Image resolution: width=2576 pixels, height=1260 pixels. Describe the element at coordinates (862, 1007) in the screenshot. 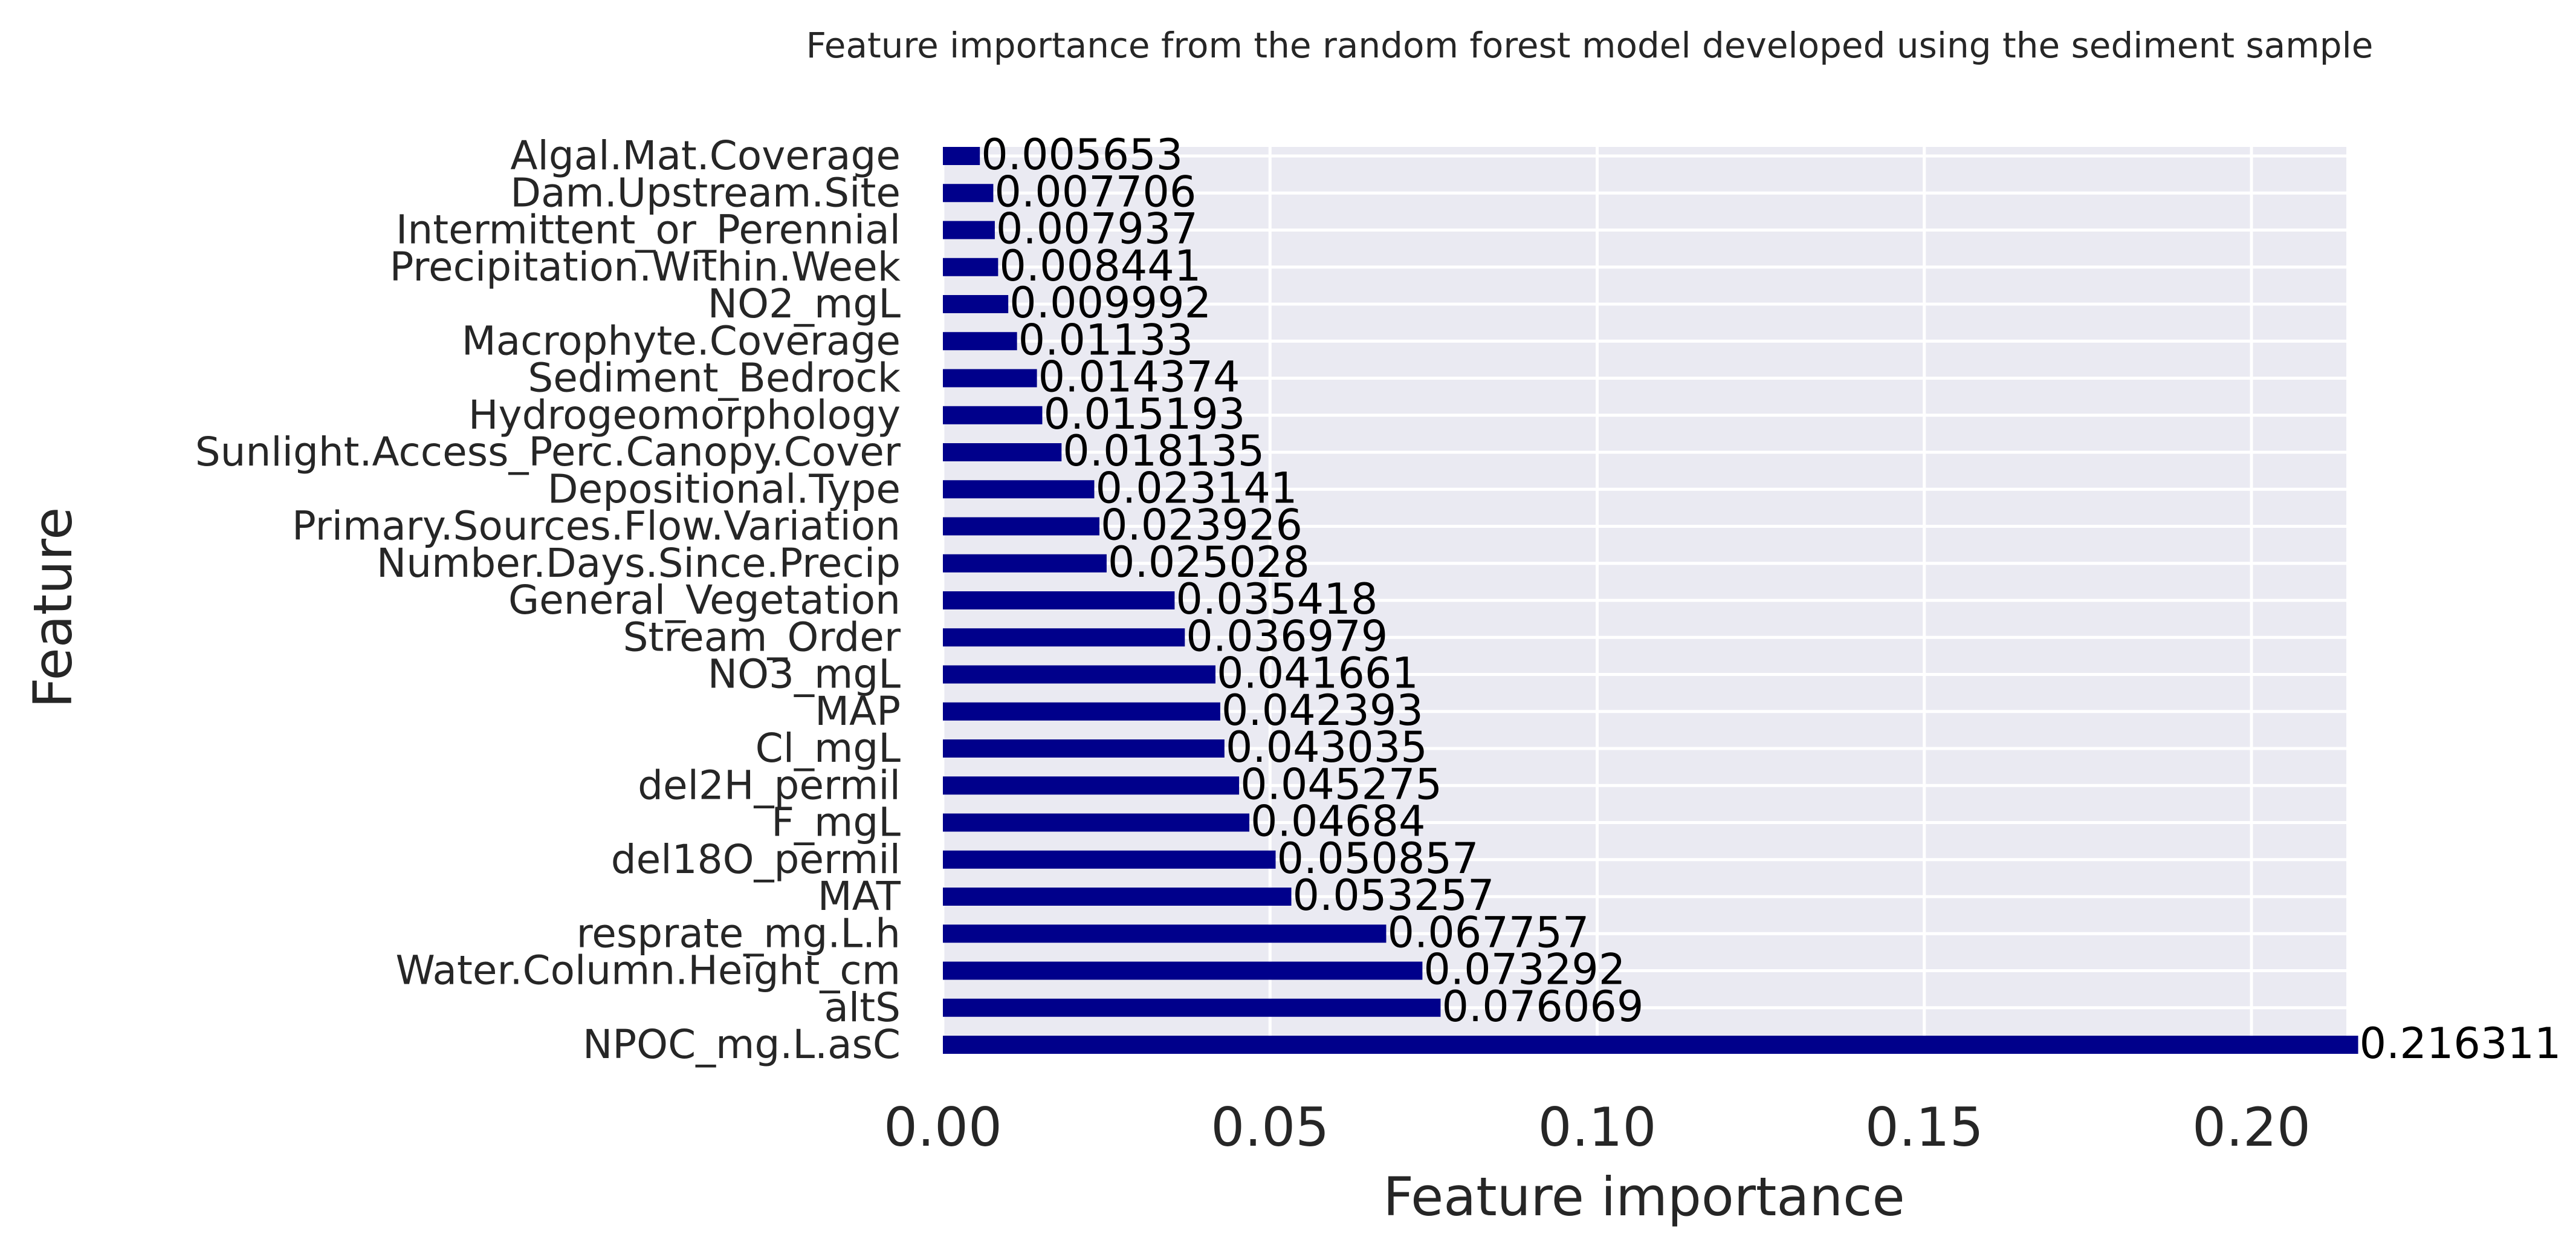

I see `category-label: altS` at that location.